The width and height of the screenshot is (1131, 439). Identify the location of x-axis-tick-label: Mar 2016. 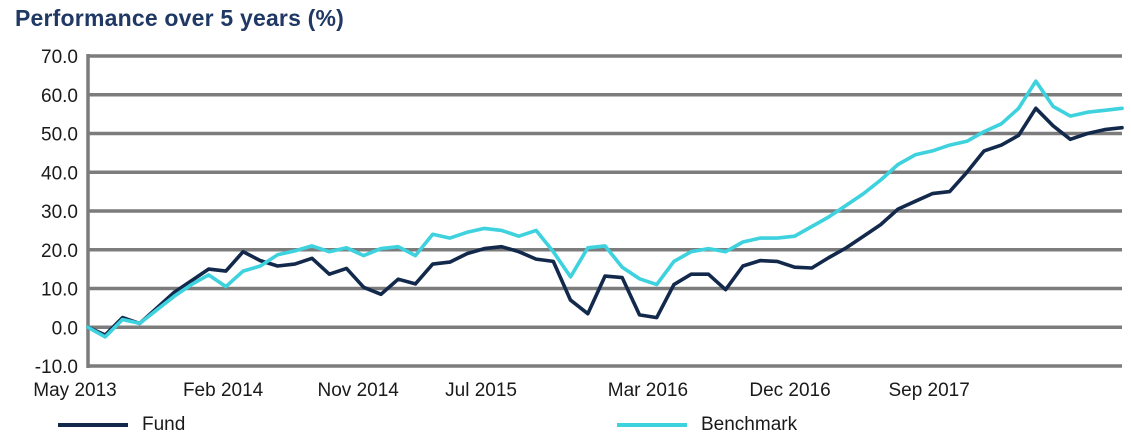
(648, 390).